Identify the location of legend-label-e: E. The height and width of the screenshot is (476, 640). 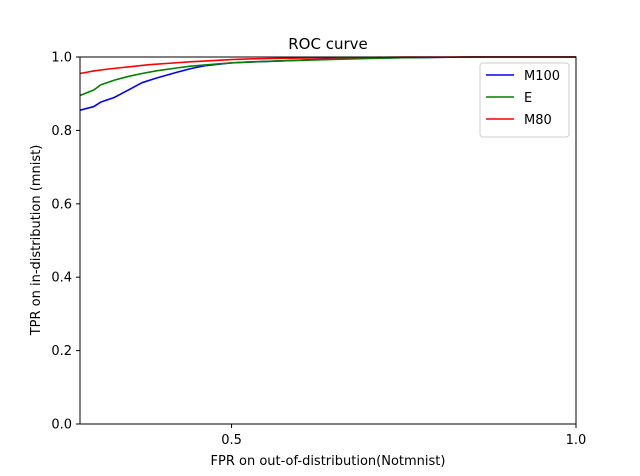
(528, 98).